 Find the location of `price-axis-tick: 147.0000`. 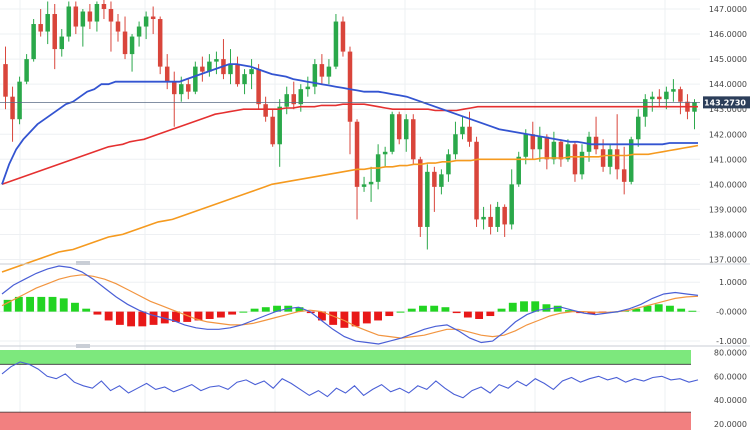

price-axis-tick: 147.0000 is located at coordinates (728, 9).